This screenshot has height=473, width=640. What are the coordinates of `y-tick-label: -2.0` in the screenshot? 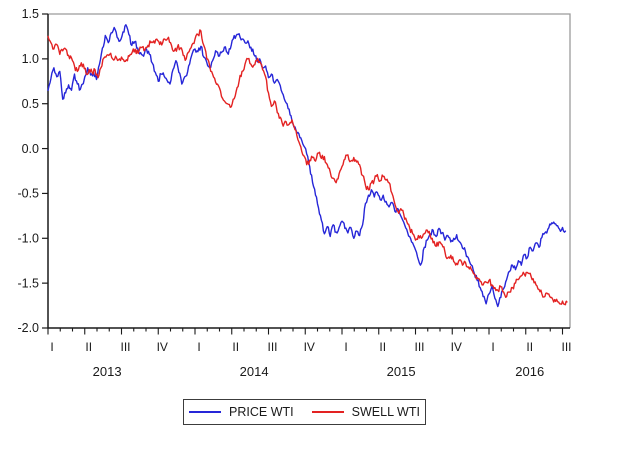 It's located at (28, 328).